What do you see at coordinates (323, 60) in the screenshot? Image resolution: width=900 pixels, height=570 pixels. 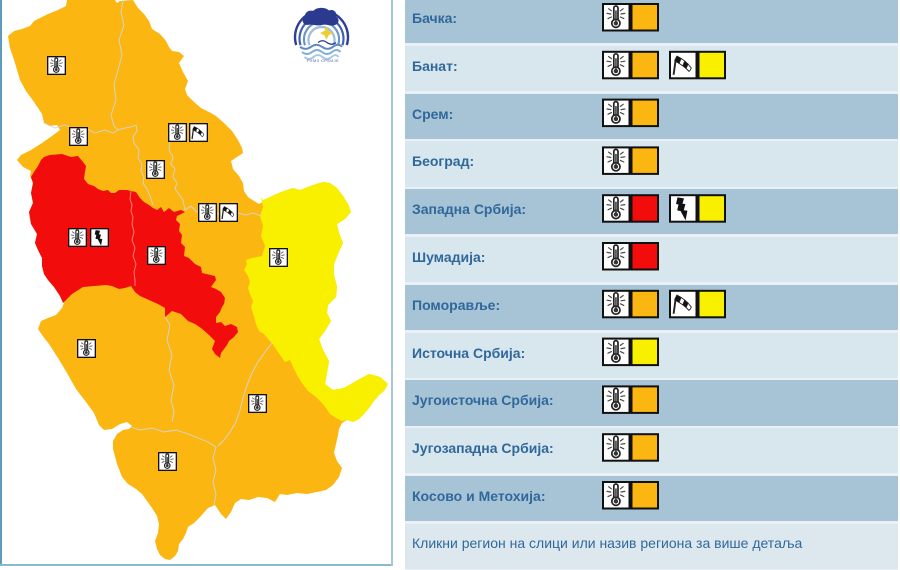 I see `svg-text: РХМЗ СРБИЈЕ` at bounding box center [323, 60].